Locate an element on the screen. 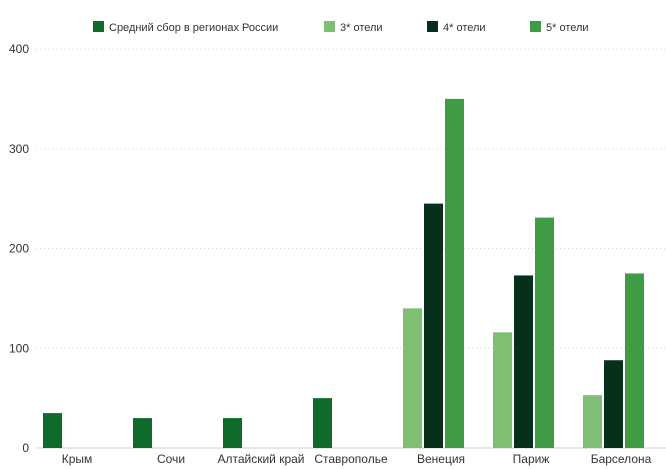 This screenshot has width=666, height=469. legend-label-3: 5* отели is located at coordinates (567, 28).